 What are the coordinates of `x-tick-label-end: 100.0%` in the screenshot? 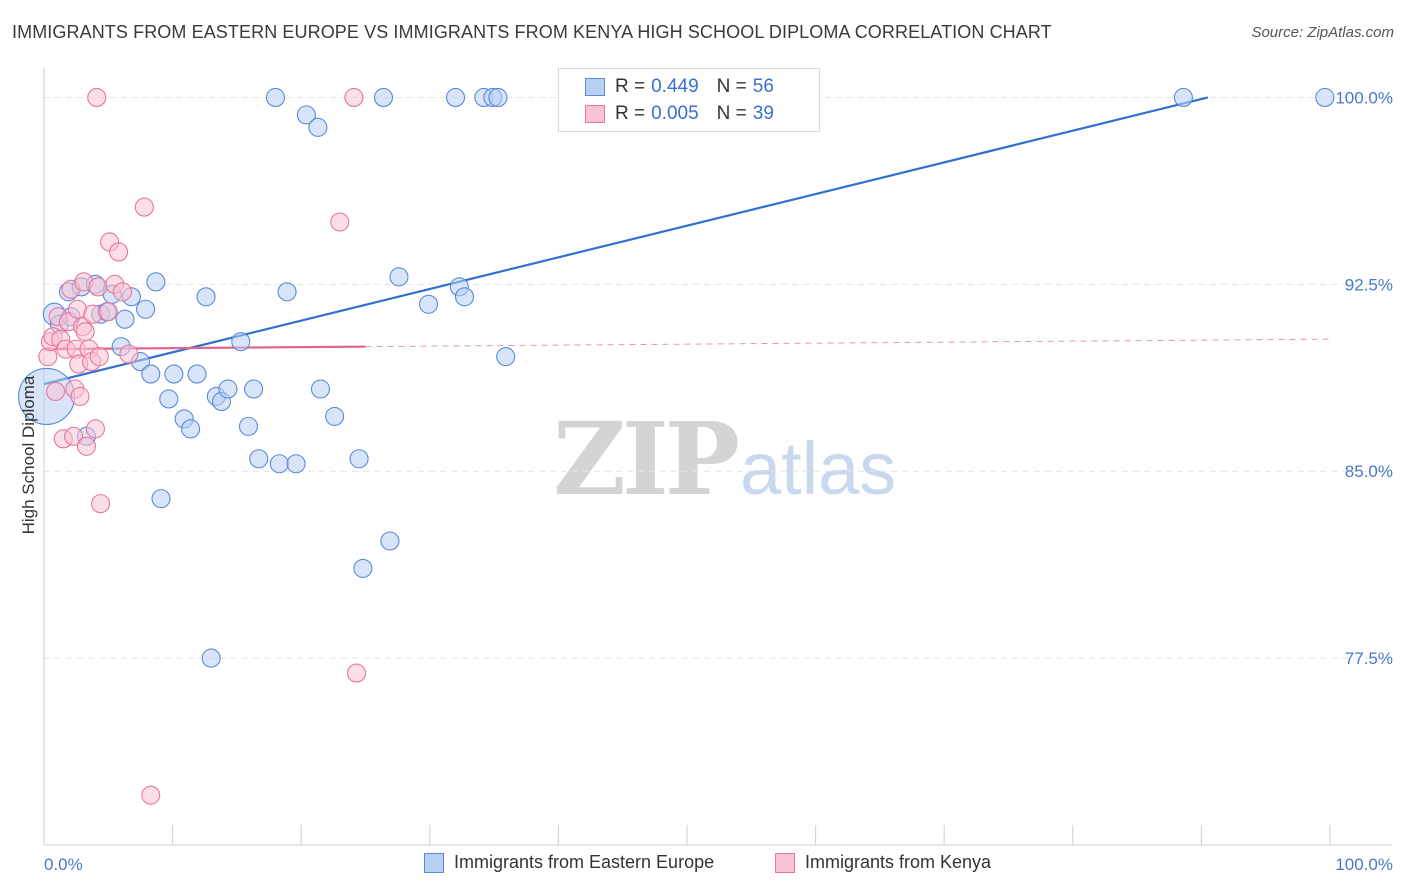 It's located at (1364, 864).